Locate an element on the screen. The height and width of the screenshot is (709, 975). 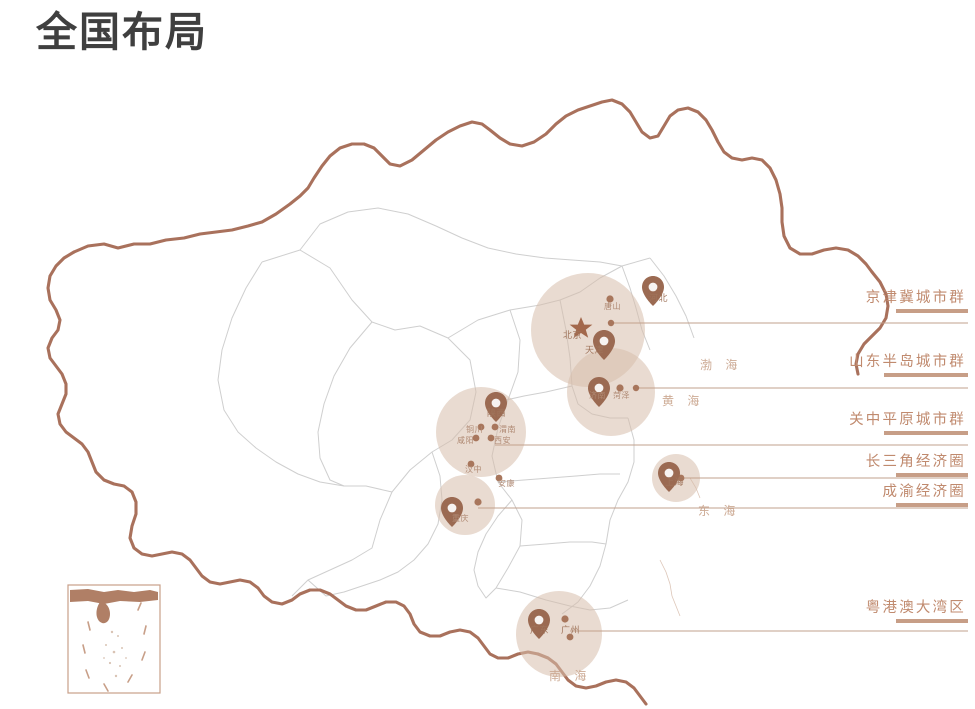
city-label-guangdong: 广东 is located at coordinates (540, 630).